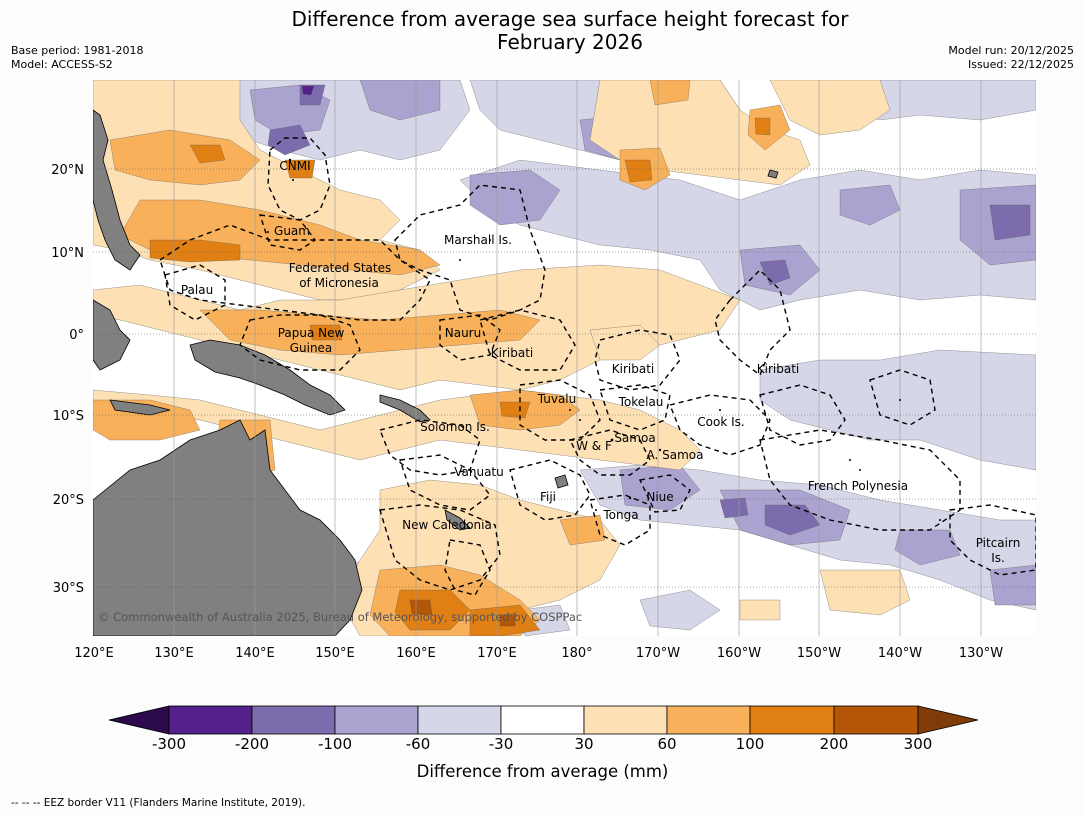  What do you see at coordinates (739, 653) in the screenshot?
I see `lon-tick: 160°W` at bounding box center [739, 653].